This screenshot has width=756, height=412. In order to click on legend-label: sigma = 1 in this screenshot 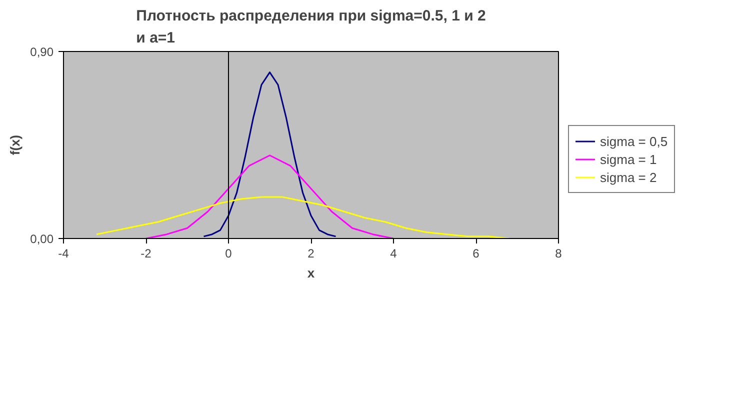, I will do `click(628, 159)`.